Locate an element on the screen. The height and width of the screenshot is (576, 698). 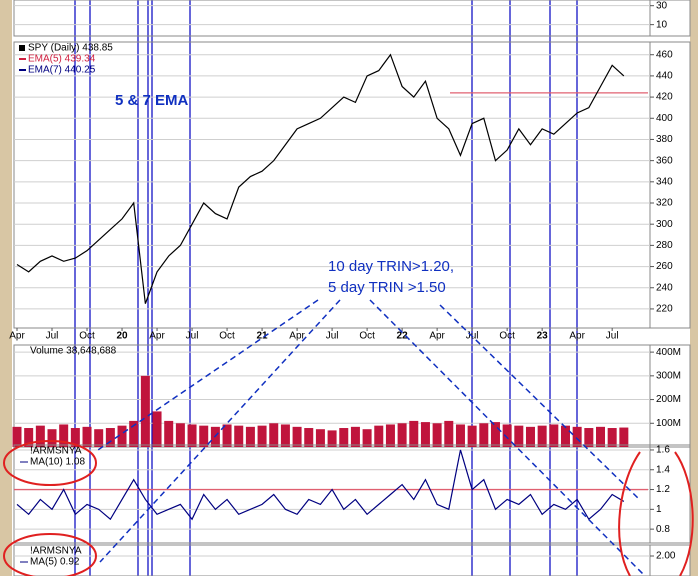
x-tick-label: 21 is located at coordinates (263, 336).